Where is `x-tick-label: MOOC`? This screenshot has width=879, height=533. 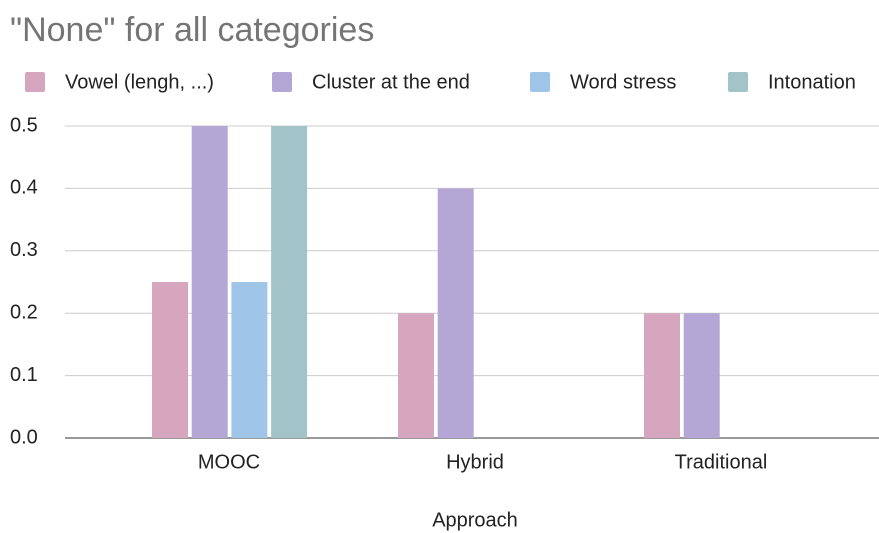
x-tick-label: MOOC is located at coordinates (229, 462).